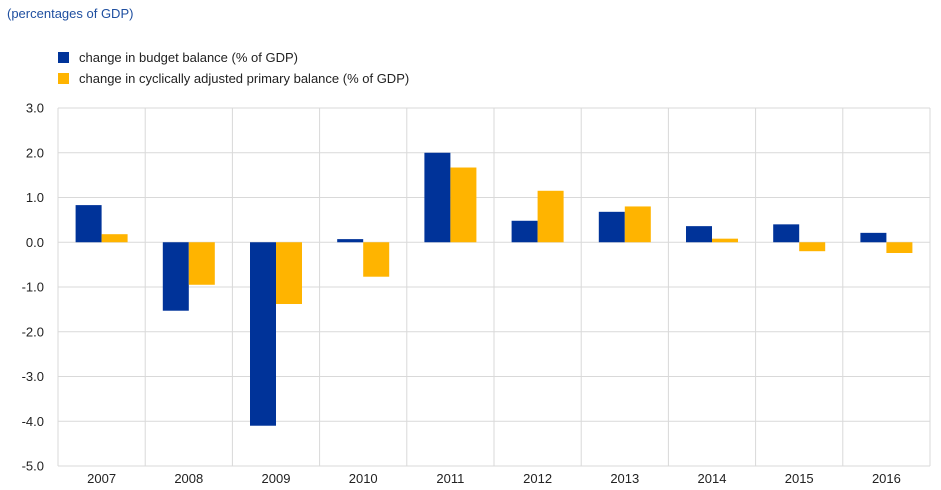 This screenshot has height=490, width=941. I want to click on legend-label-budget-balance: change in budget balance (% of GDP), so click(188, 57).